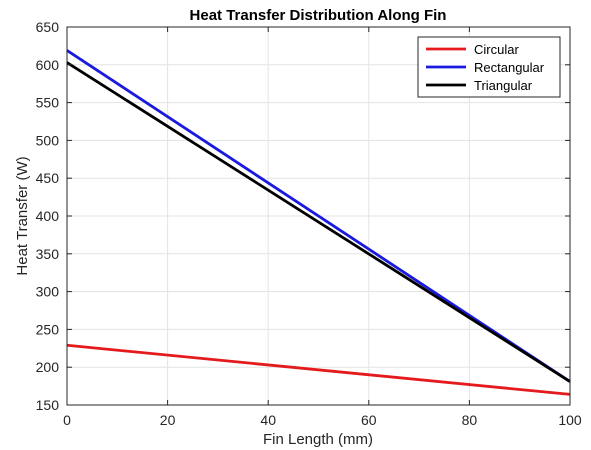 Image resolution: width=591 pixels, height=450 pixels. What do you see at coordinates (369, 420) in the screenshot?
I see `x-tick-label: 60` at bounding box center [369, 420].